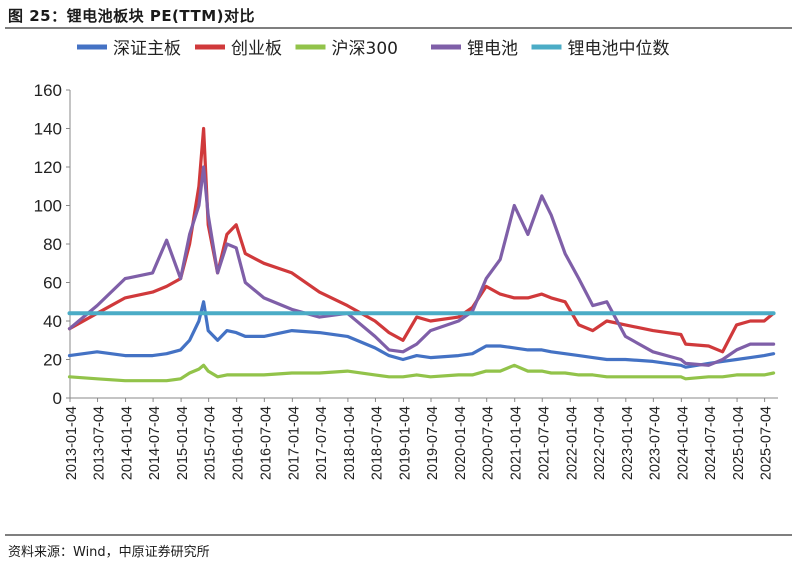 Image resolution: width=797 pixels, height=565 pixels. Describe the element at coordinates (517, 443) in the screenshot. I see `x-tick-label: 2021-01-04` at that location.